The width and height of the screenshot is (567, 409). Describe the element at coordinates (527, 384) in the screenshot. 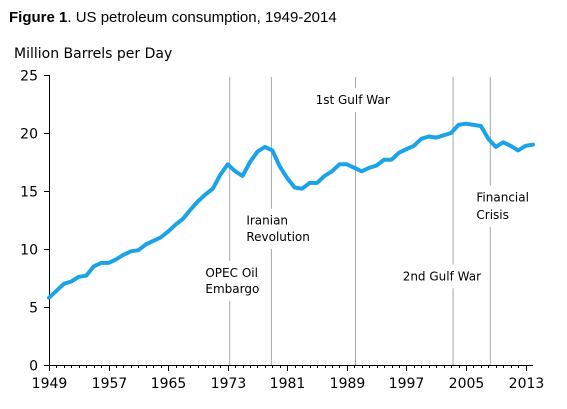

I see `x-tick-label-2013: 2013` at that location.